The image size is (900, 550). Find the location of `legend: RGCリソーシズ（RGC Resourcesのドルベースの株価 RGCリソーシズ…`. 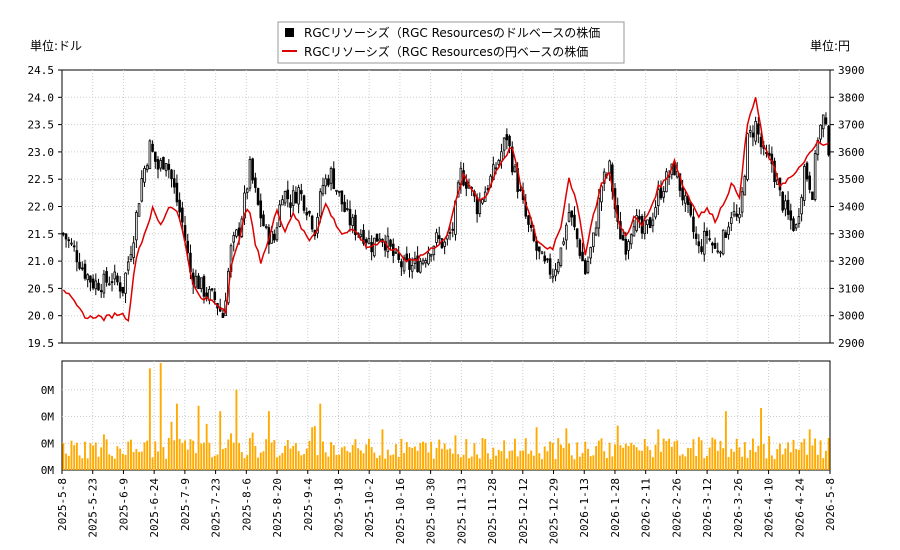

legend: RGCリソーシズ（RGC Resourcesのドルベースの株価 RGCリソーシズ… is located at coordinates (451, 42).